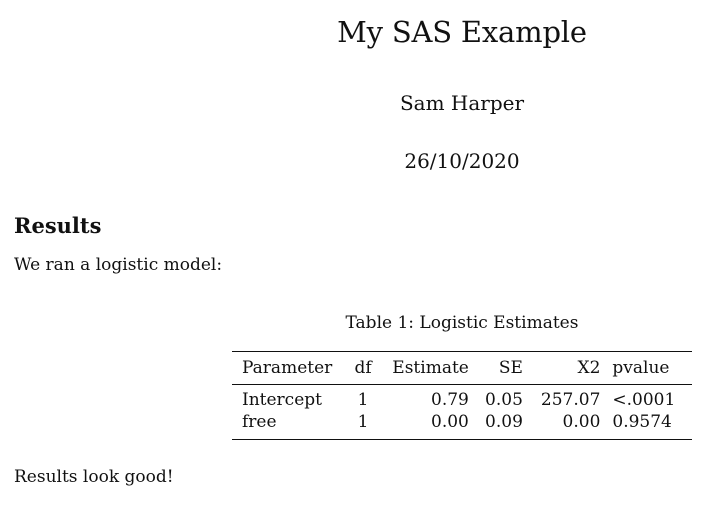 The image size is (710, 508). What do you see at coordinates (649, 368) in the screenshot?
I see `header-pvalue: pvalue` at bounding box center [649, 368].